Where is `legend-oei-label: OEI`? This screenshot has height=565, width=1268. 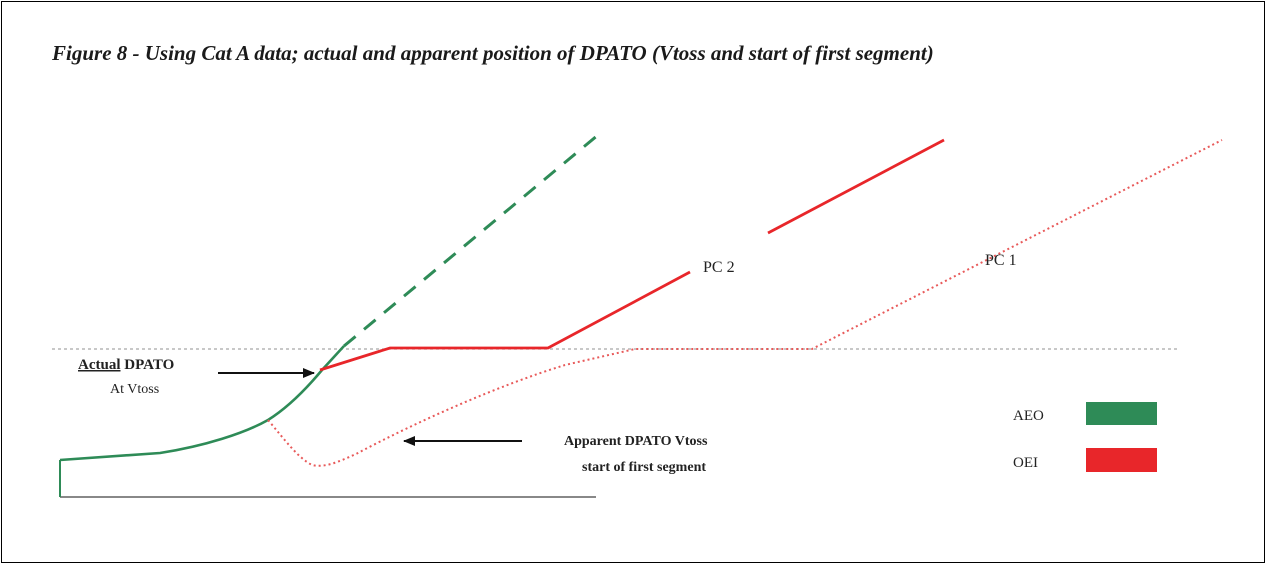 legend-oei-label: OEI is located at coordinates (1025, 463).